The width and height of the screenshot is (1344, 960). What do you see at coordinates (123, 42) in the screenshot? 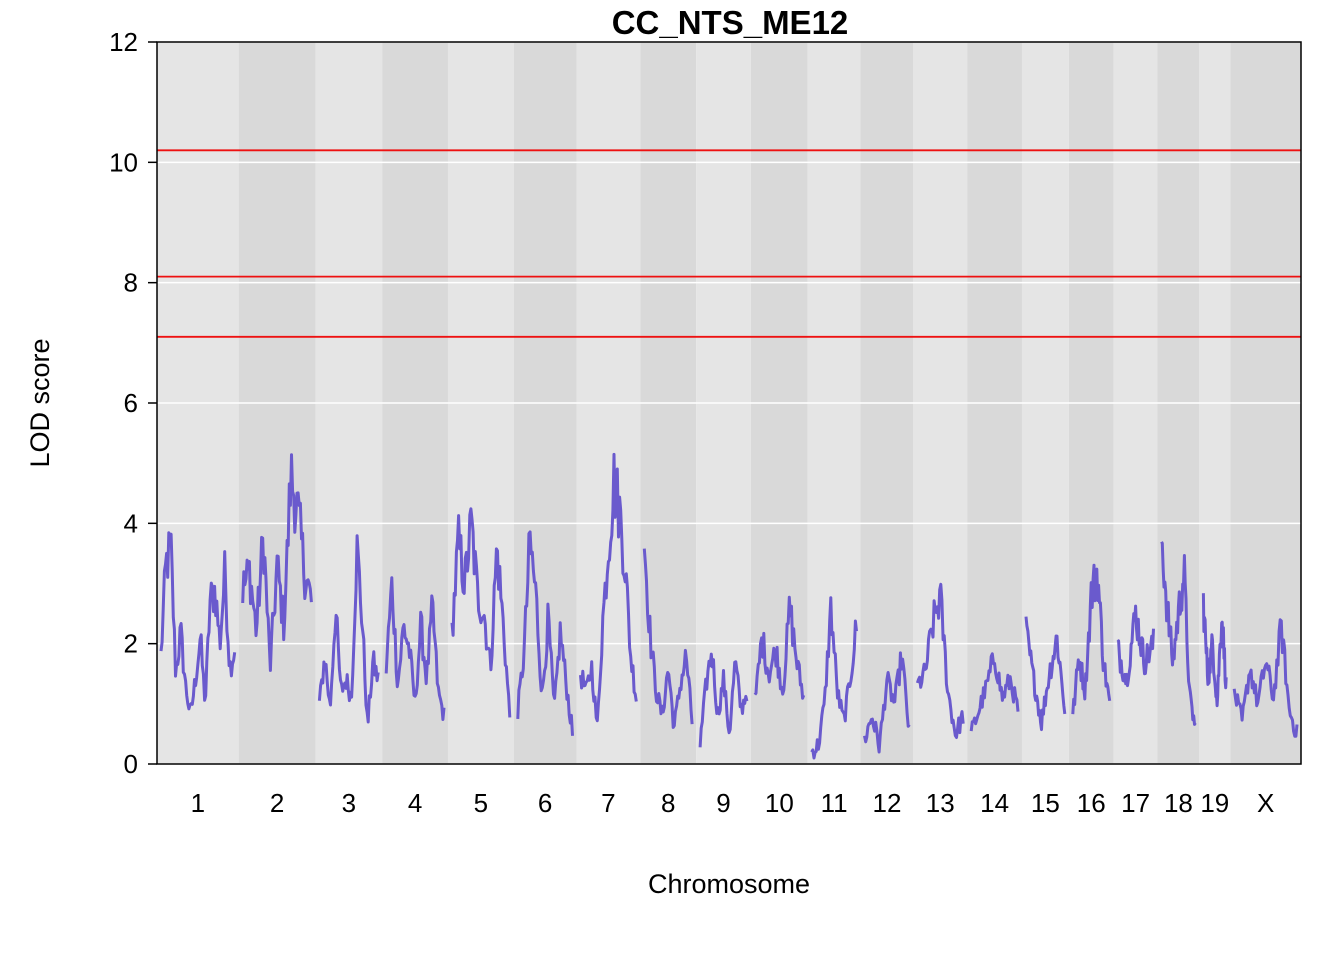
I see `y-tick-label: 12` at bounding box center [123, 42].